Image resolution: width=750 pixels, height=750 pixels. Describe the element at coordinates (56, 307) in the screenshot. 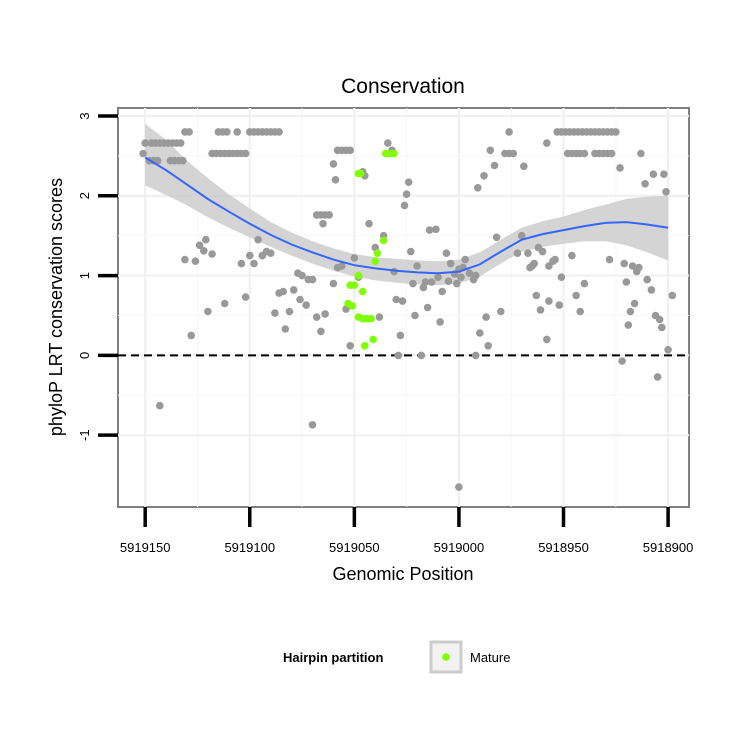

I see `y-axis-title: phyloP LRT conservation scores` at that location.